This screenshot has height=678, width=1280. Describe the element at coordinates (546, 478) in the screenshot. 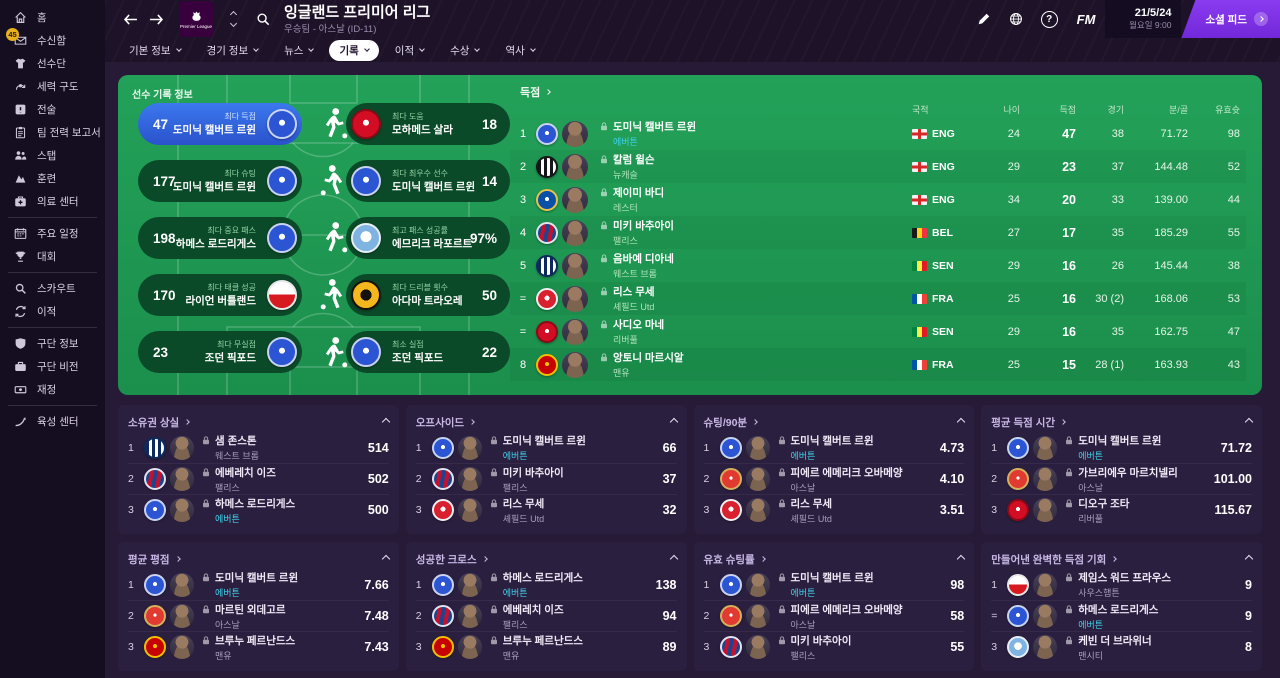

I see `stat-row: 2 미키 바추아이 팰리스 37` at that location.